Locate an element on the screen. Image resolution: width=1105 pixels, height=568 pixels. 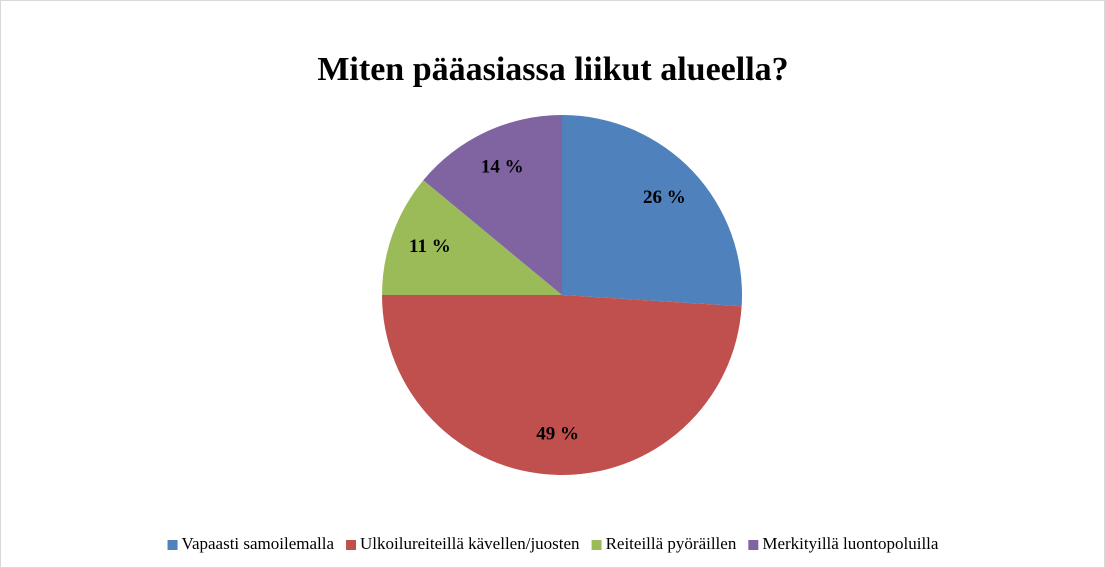
data-label: 14 % is located at coordinates (502, 166).